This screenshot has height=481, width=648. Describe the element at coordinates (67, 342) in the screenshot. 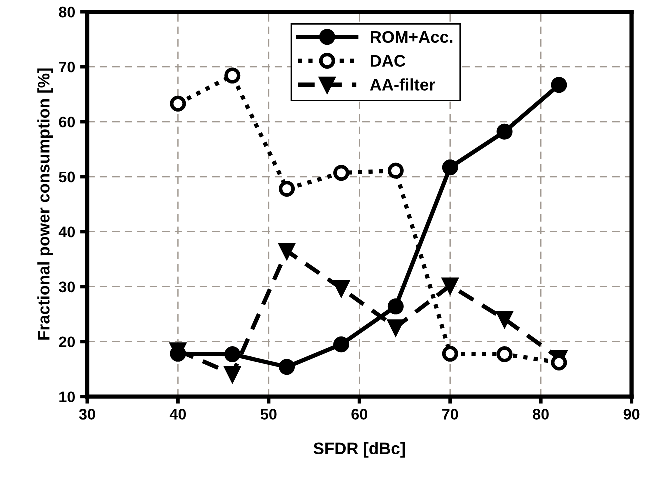

I see `y-tick-label: 20` at that location.